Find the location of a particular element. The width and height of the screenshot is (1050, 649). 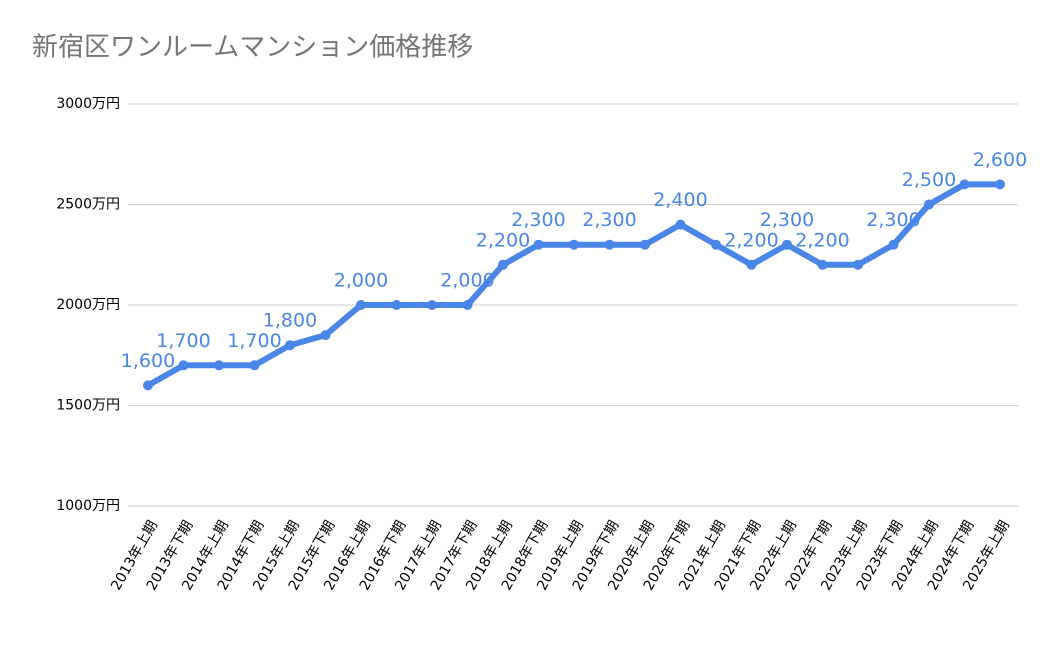

value-label: 1,600 is located at coordinates (148, 361).